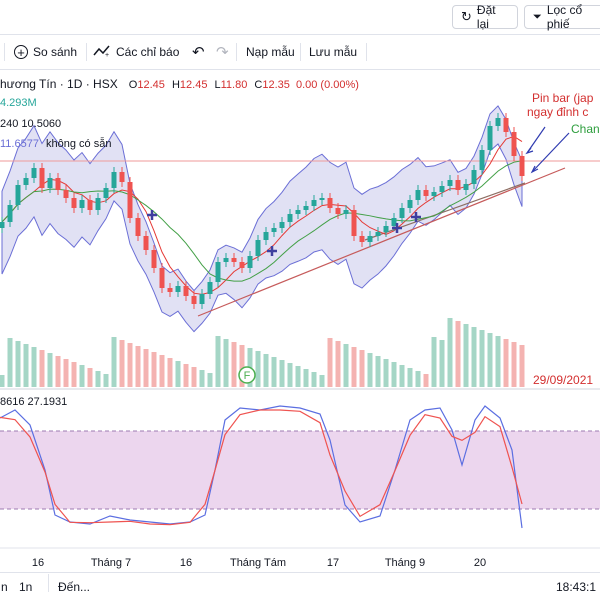 The height and width of the screenshot is (601, 600). What do you see at coordinates (133, 85) in the screenshot?
I see `open-label: O` at bounding box center [133, 85].